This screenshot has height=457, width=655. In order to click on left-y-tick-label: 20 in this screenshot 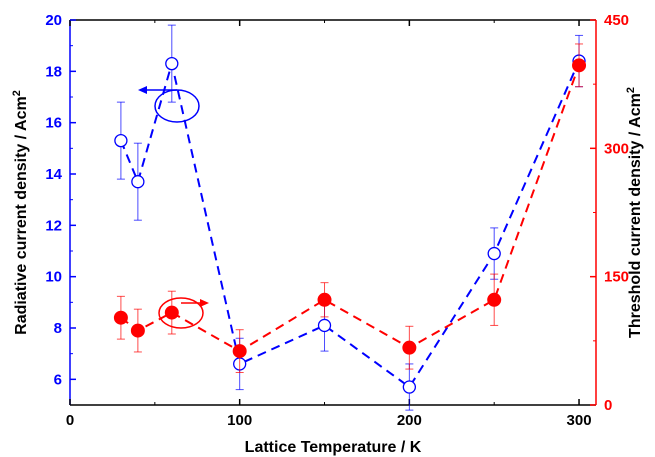, I will do `click(53, 20)`.